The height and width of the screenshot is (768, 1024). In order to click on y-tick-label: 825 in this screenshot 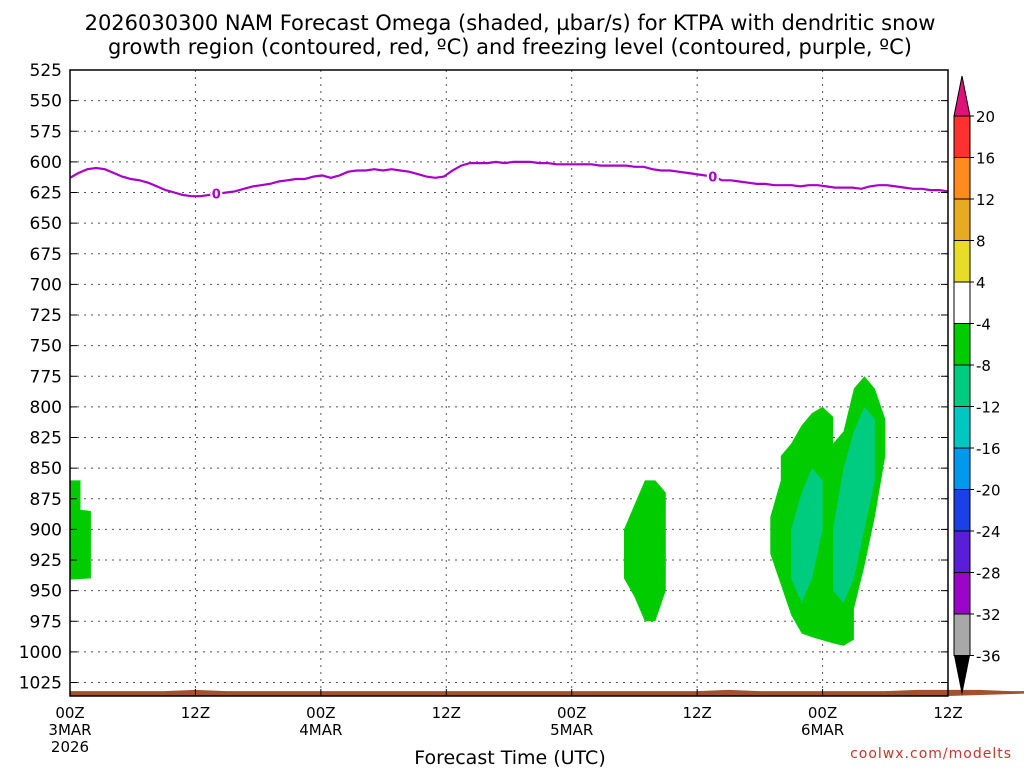, I will do `click(46, 439)`.